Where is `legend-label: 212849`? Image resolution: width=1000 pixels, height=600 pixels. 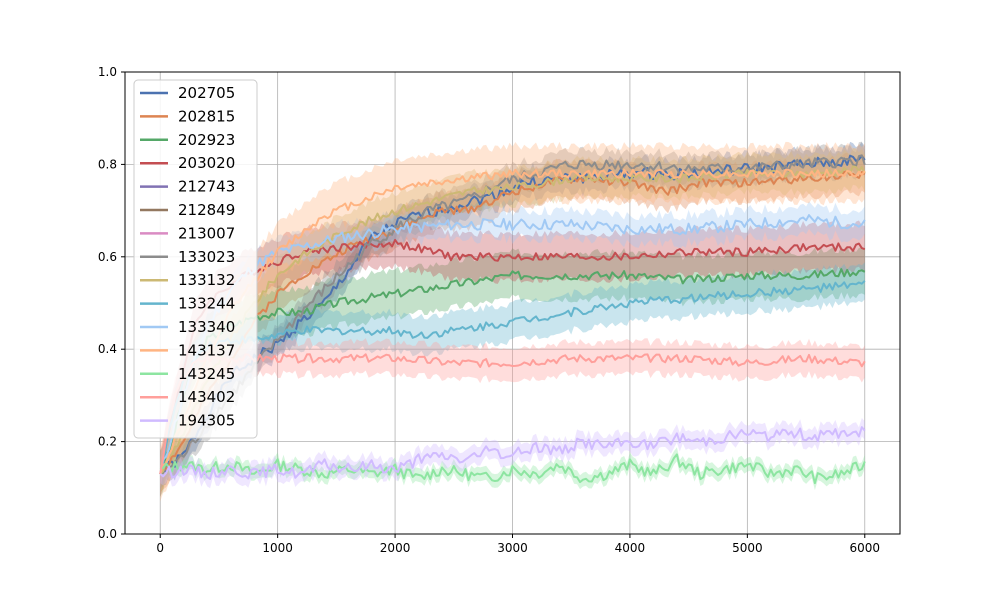
legend-label: 212849 is located at coordinates (206, 210).